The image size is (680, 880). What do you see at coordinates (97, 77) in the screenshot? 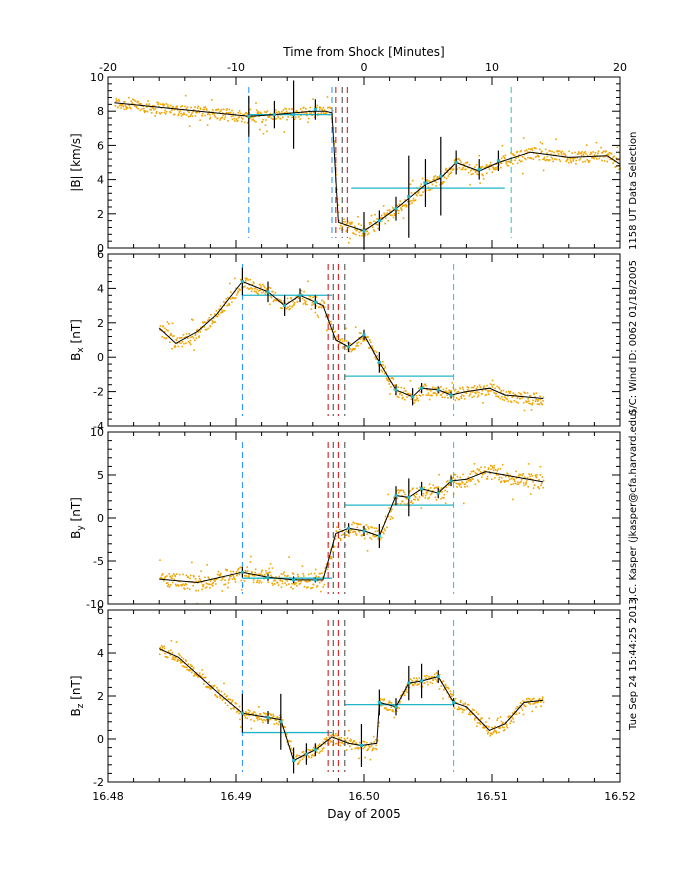
I see `y-tick-label: 10` at bounding box center [97, 77].